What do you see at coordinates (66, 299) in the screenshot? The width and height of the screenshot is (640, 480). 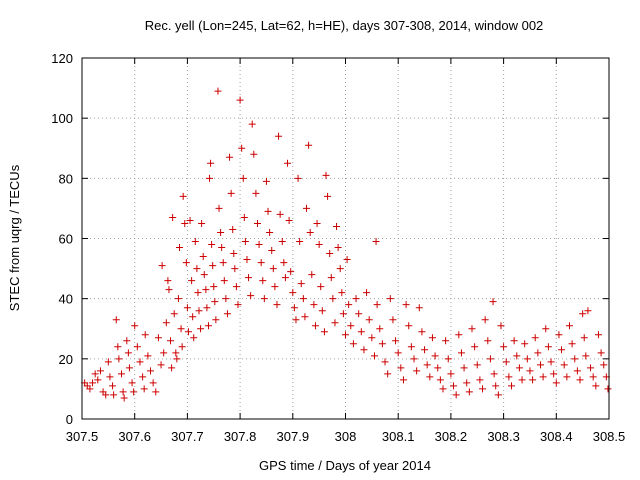 I see `y-tick-label: 40` at bounding box center [66, 299].